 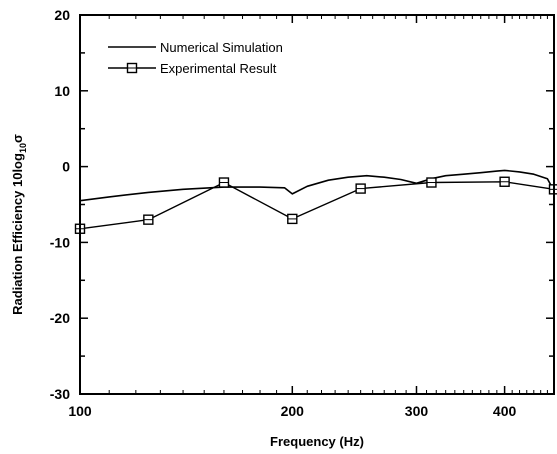 I want to click on y-axis-title-main: Radiation Efficiency 10log, so click(x=17, y=234).